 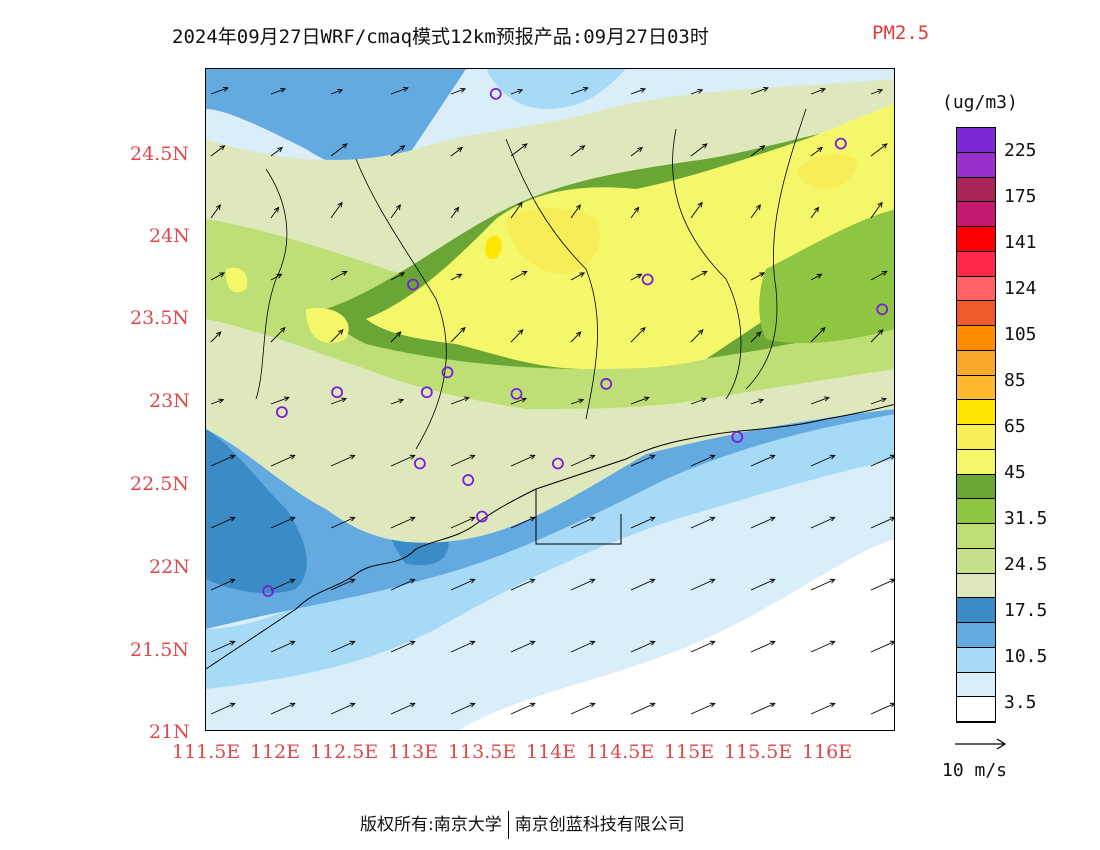 What do you see at coordinates (827, 752) in the screenshot?
I see `x-tick-label-116e: 116E` at bounding box center [827, 752].